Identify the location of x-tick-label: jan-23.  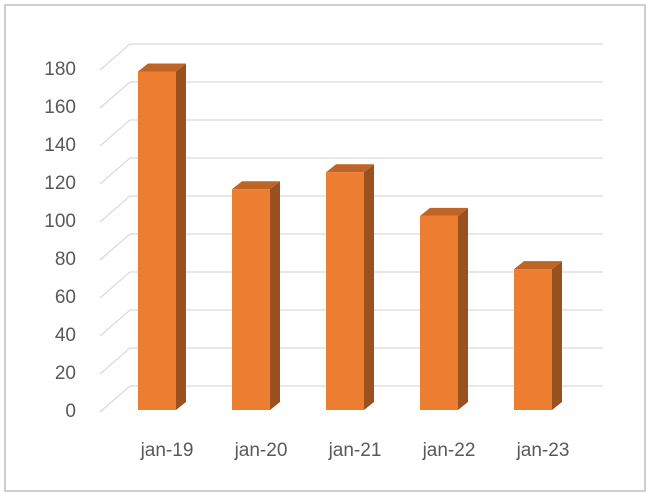
(543, 450).